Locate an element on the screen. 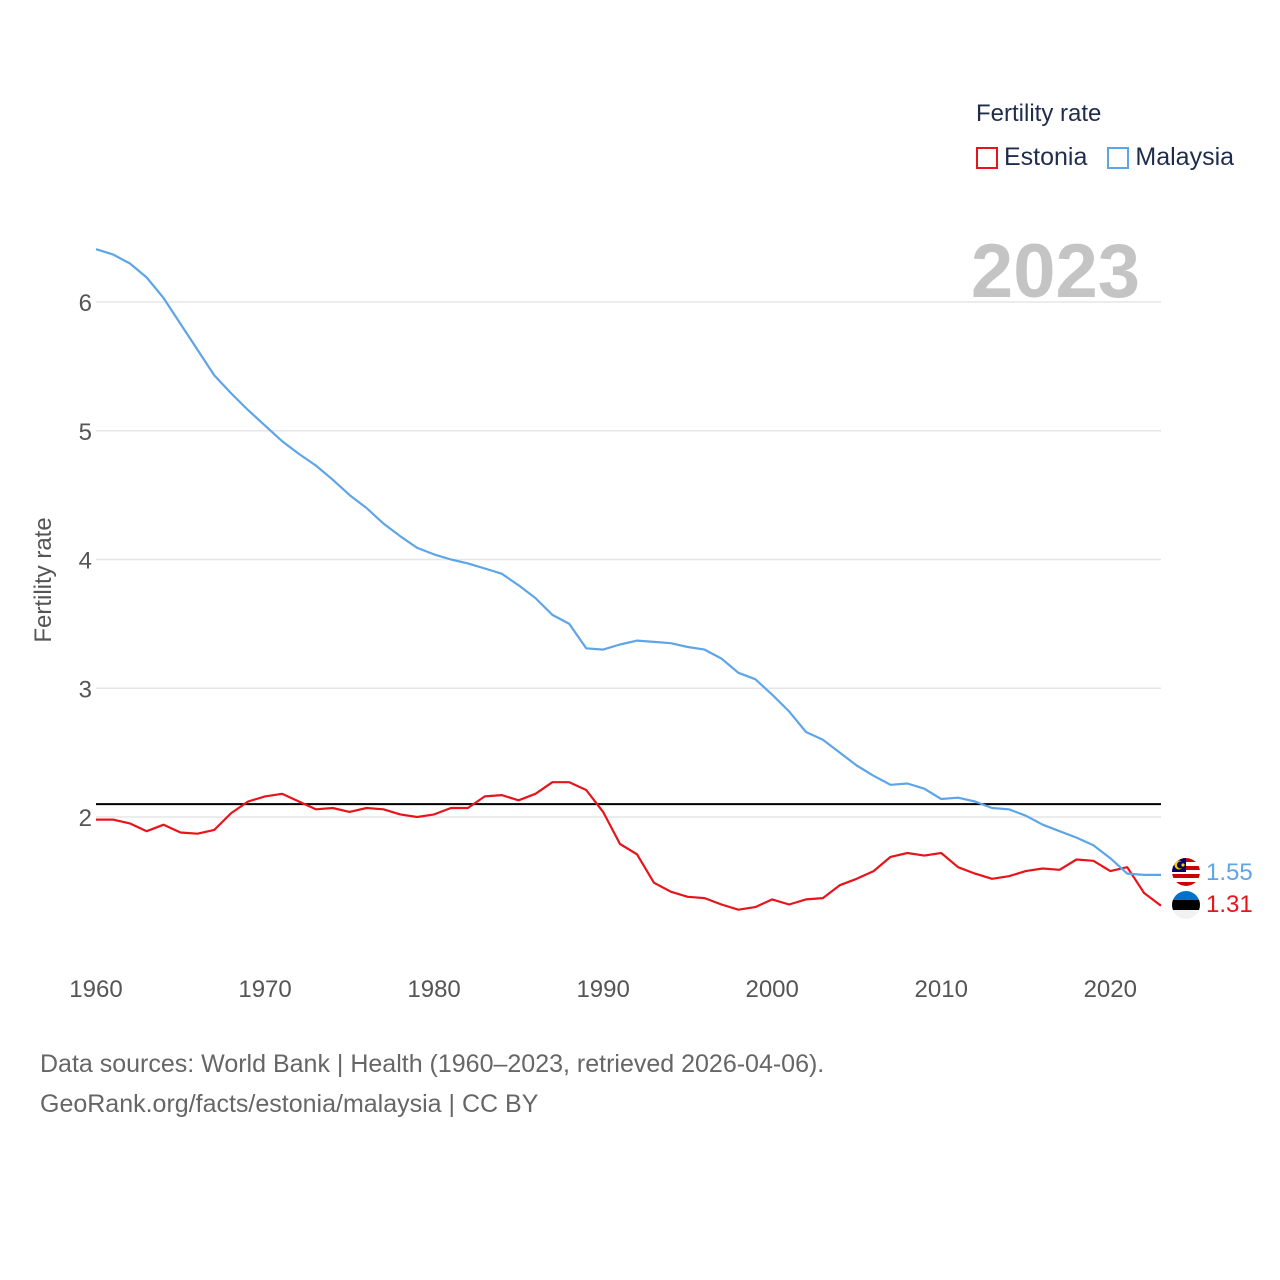 The width and height of the screenshot is (1280, 1280). legend-item-estonia: Estonia is located at coordinates (1031, 157).